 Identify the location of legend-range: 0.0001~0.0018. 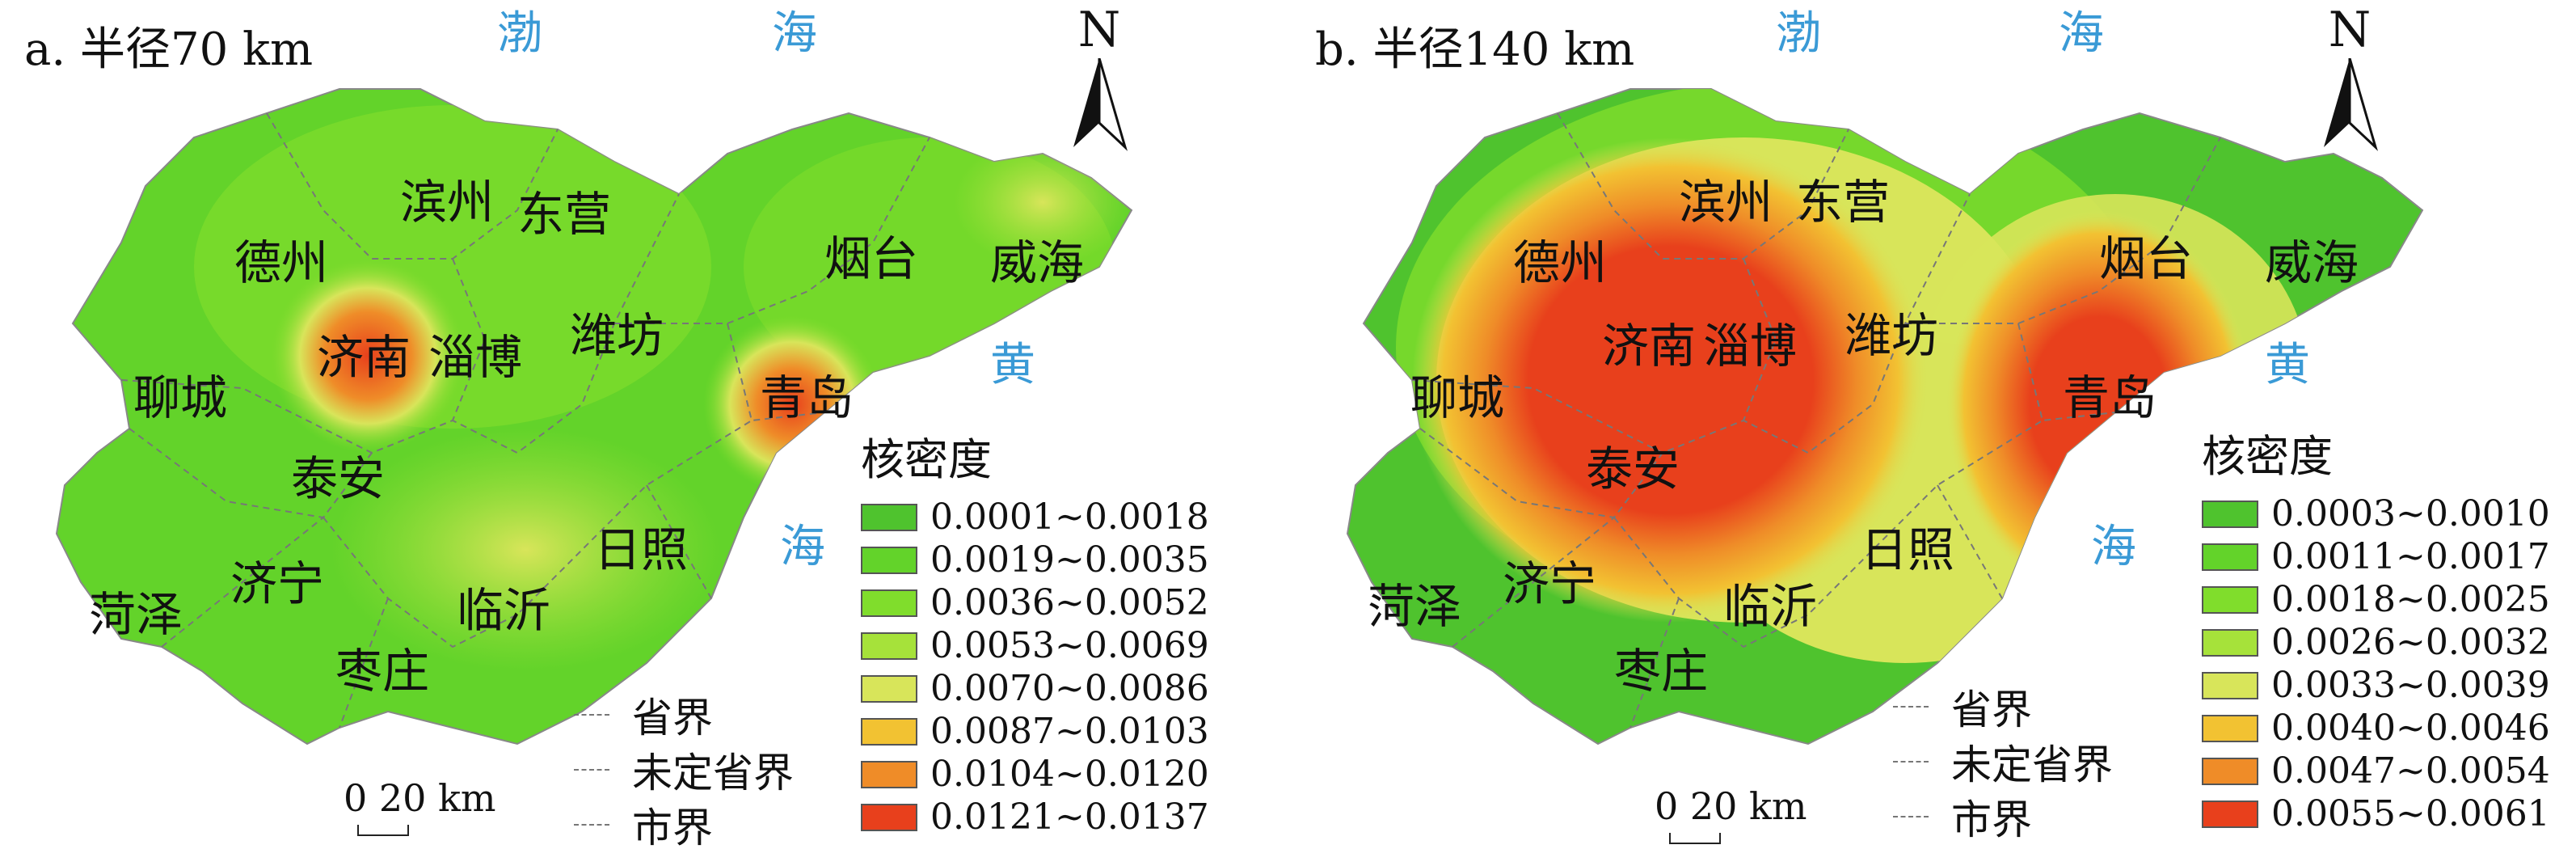
(1070, 517).